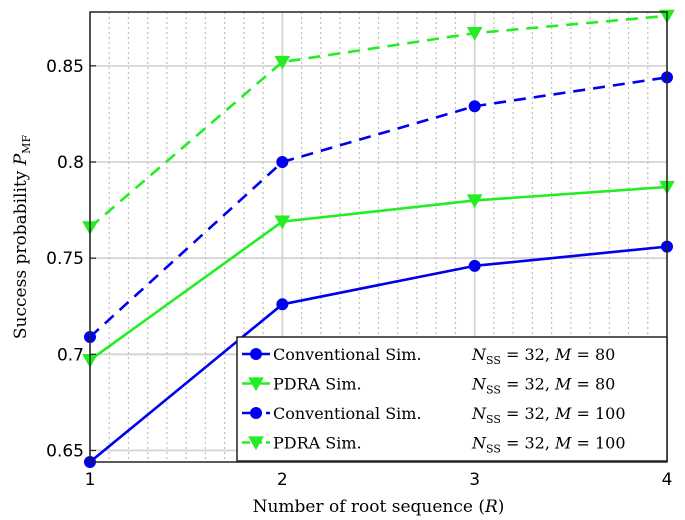 Image resolution: width=685 pixels, height=520 pixels. I want to click on y-tick-label: 0.65, so click(65, 451).